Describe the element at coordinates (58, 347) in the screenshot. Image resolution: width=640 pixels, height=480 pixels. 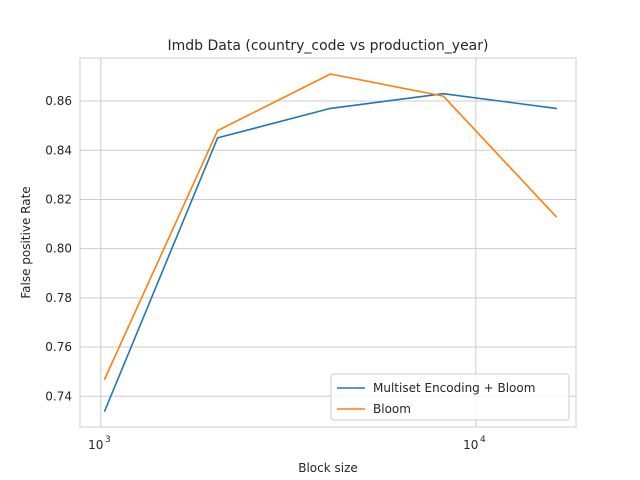
I see `y-tick-label: 0.76` at that location.